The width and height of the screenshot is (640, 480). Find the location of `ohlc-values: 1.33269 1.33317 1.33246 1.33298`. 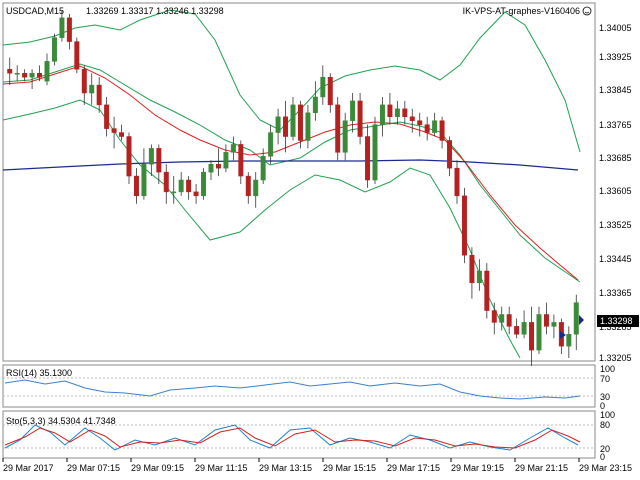

ohlc-values: 1.33269 1.33317 1.33246 1.33298 is located at coordinates (155, 11).